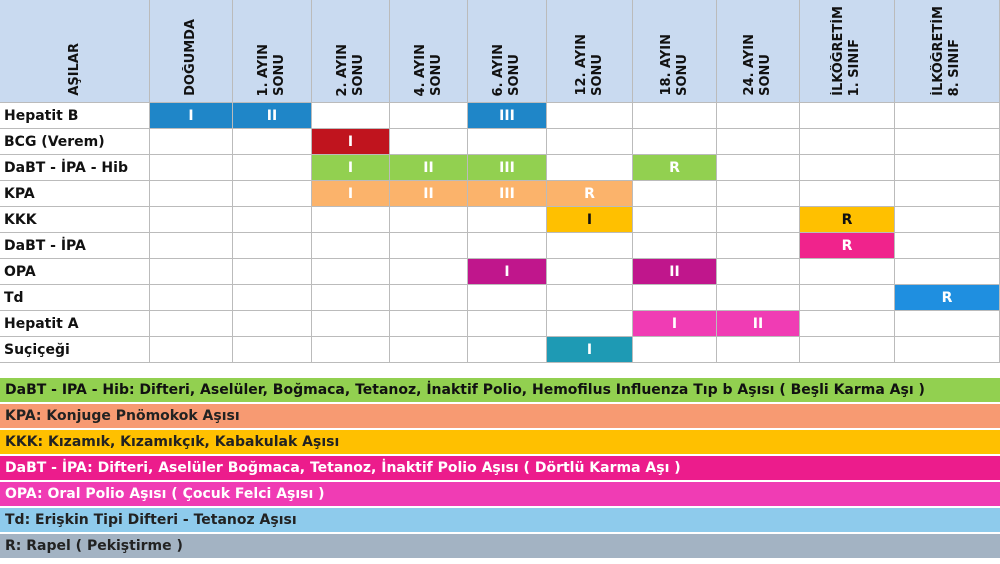  I want to click on header-label: 24. AYIN, so click(749, 65).